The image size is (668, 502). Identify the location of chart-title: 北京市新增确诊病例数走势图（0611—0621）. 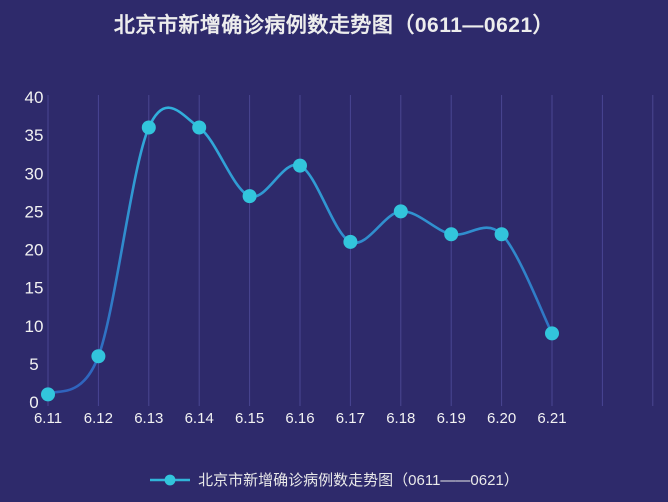
(334, 25).